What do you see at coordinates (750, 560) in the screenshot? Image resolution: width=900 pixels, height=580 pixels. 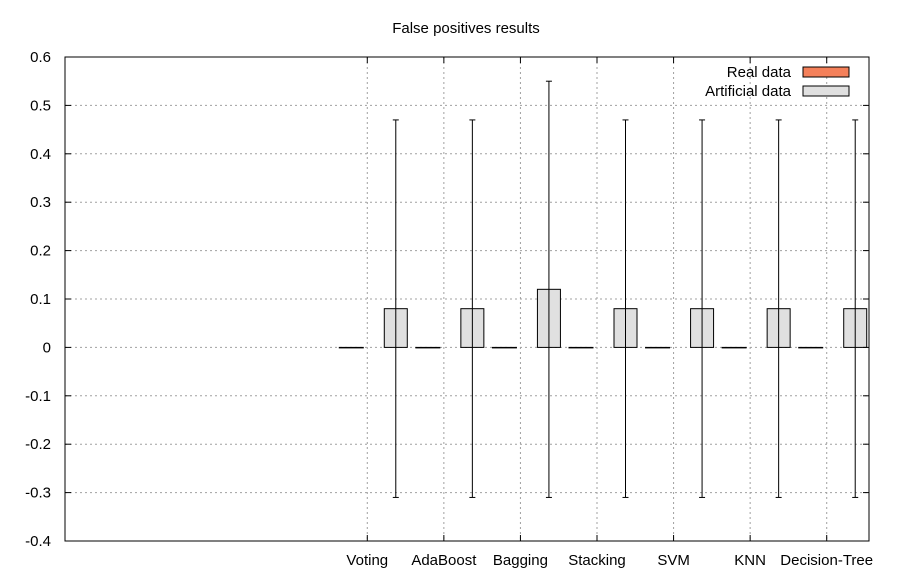 I see `x-tick-label: KNN` at bounding box center [750, 560].